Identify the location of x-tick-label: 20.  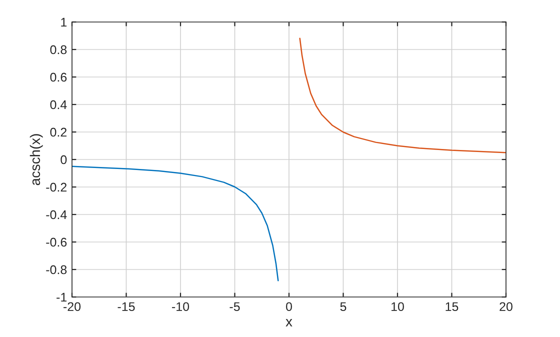
(506, 307).